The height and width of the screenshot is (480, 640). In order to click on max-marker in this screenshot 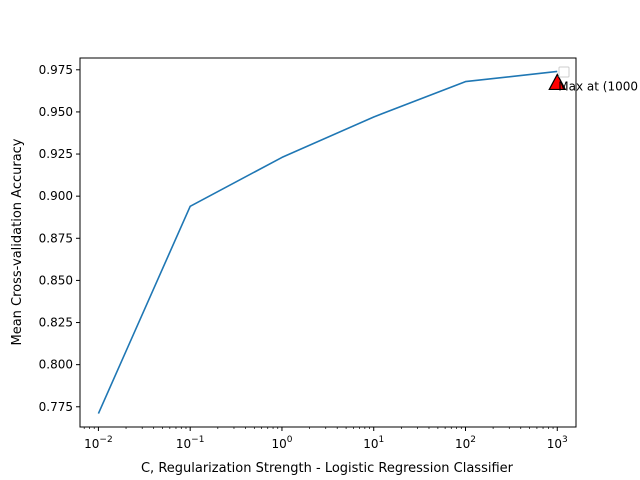, I will do `click(557, 82)`.